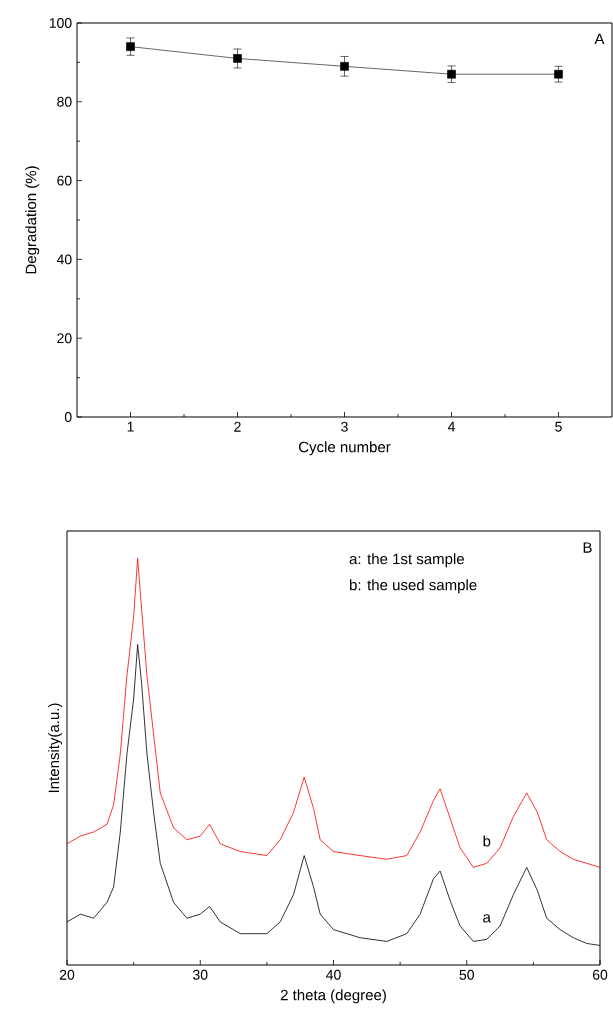 The height and width of the screenshot is (1021, 613). What do you see at coordinates (558, 426) in the screenshot?
I see `x-tick-label: 5` at bounding box center [558, 426].